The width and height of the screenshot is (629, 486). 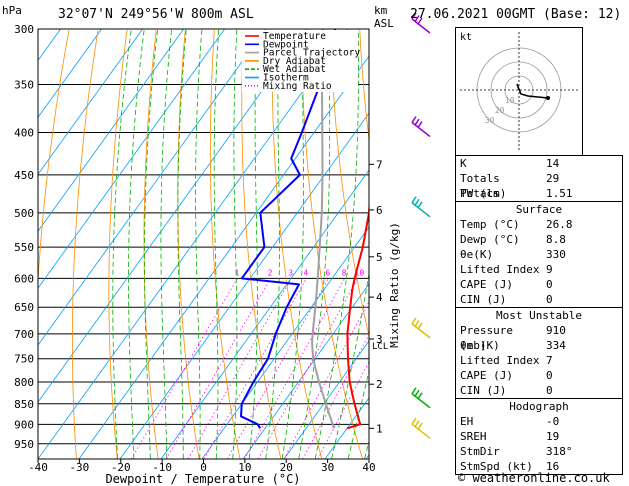 What do you see at coordinates (24, 404) in the screenshot?
I see `pressure-tick-label: 850` at bounding box center [24, 404].